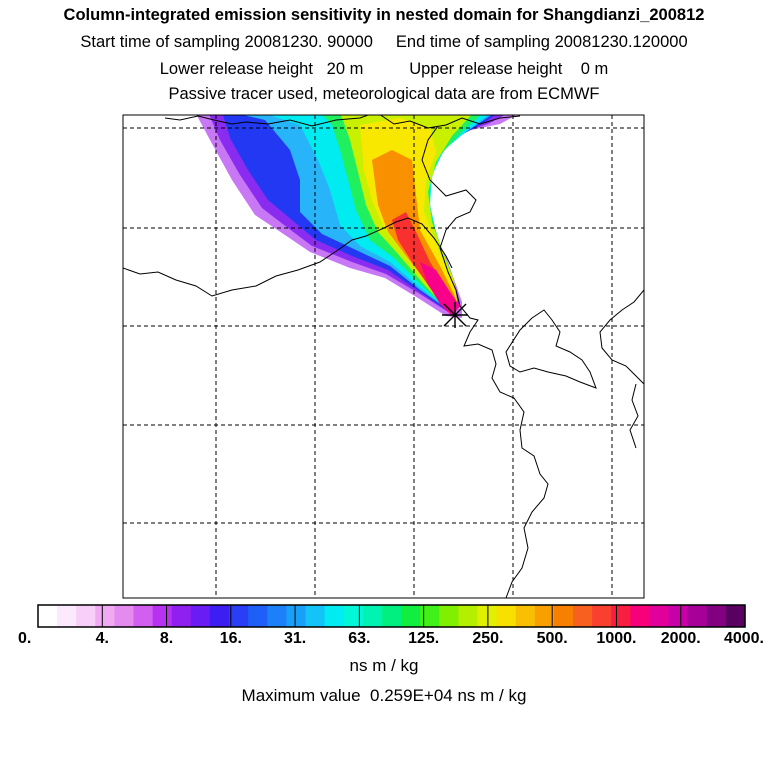  Describe the element at coordinates (424, 638) in the screenshot. I see `colorbar-tick-label: 125.` at that location.